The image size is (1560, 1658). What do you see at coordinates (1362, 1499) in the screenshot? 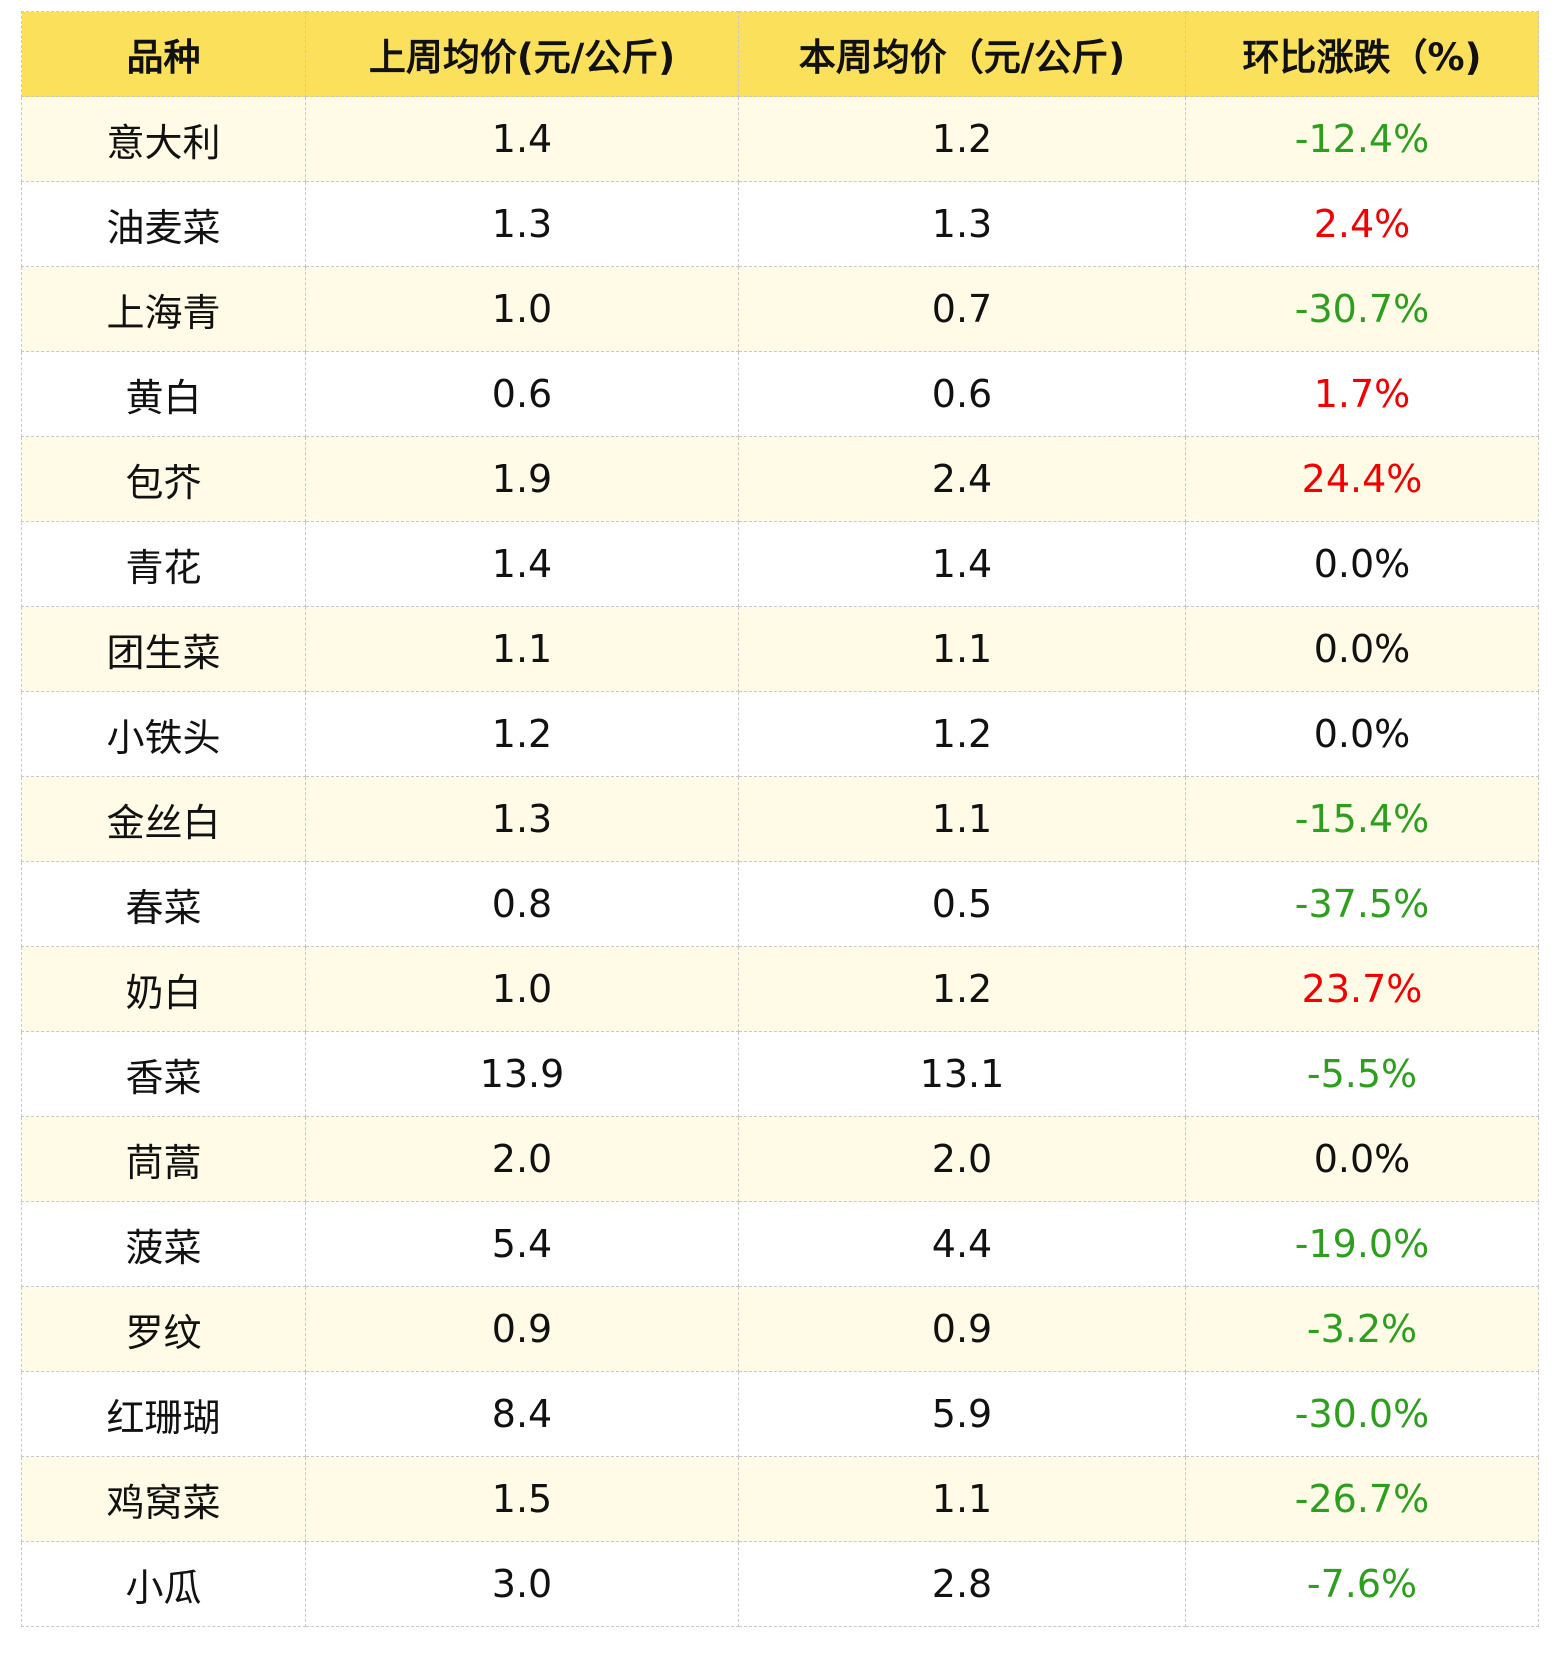
I see `table-cell: -26.7%` at bounding box center [1362, 1499].